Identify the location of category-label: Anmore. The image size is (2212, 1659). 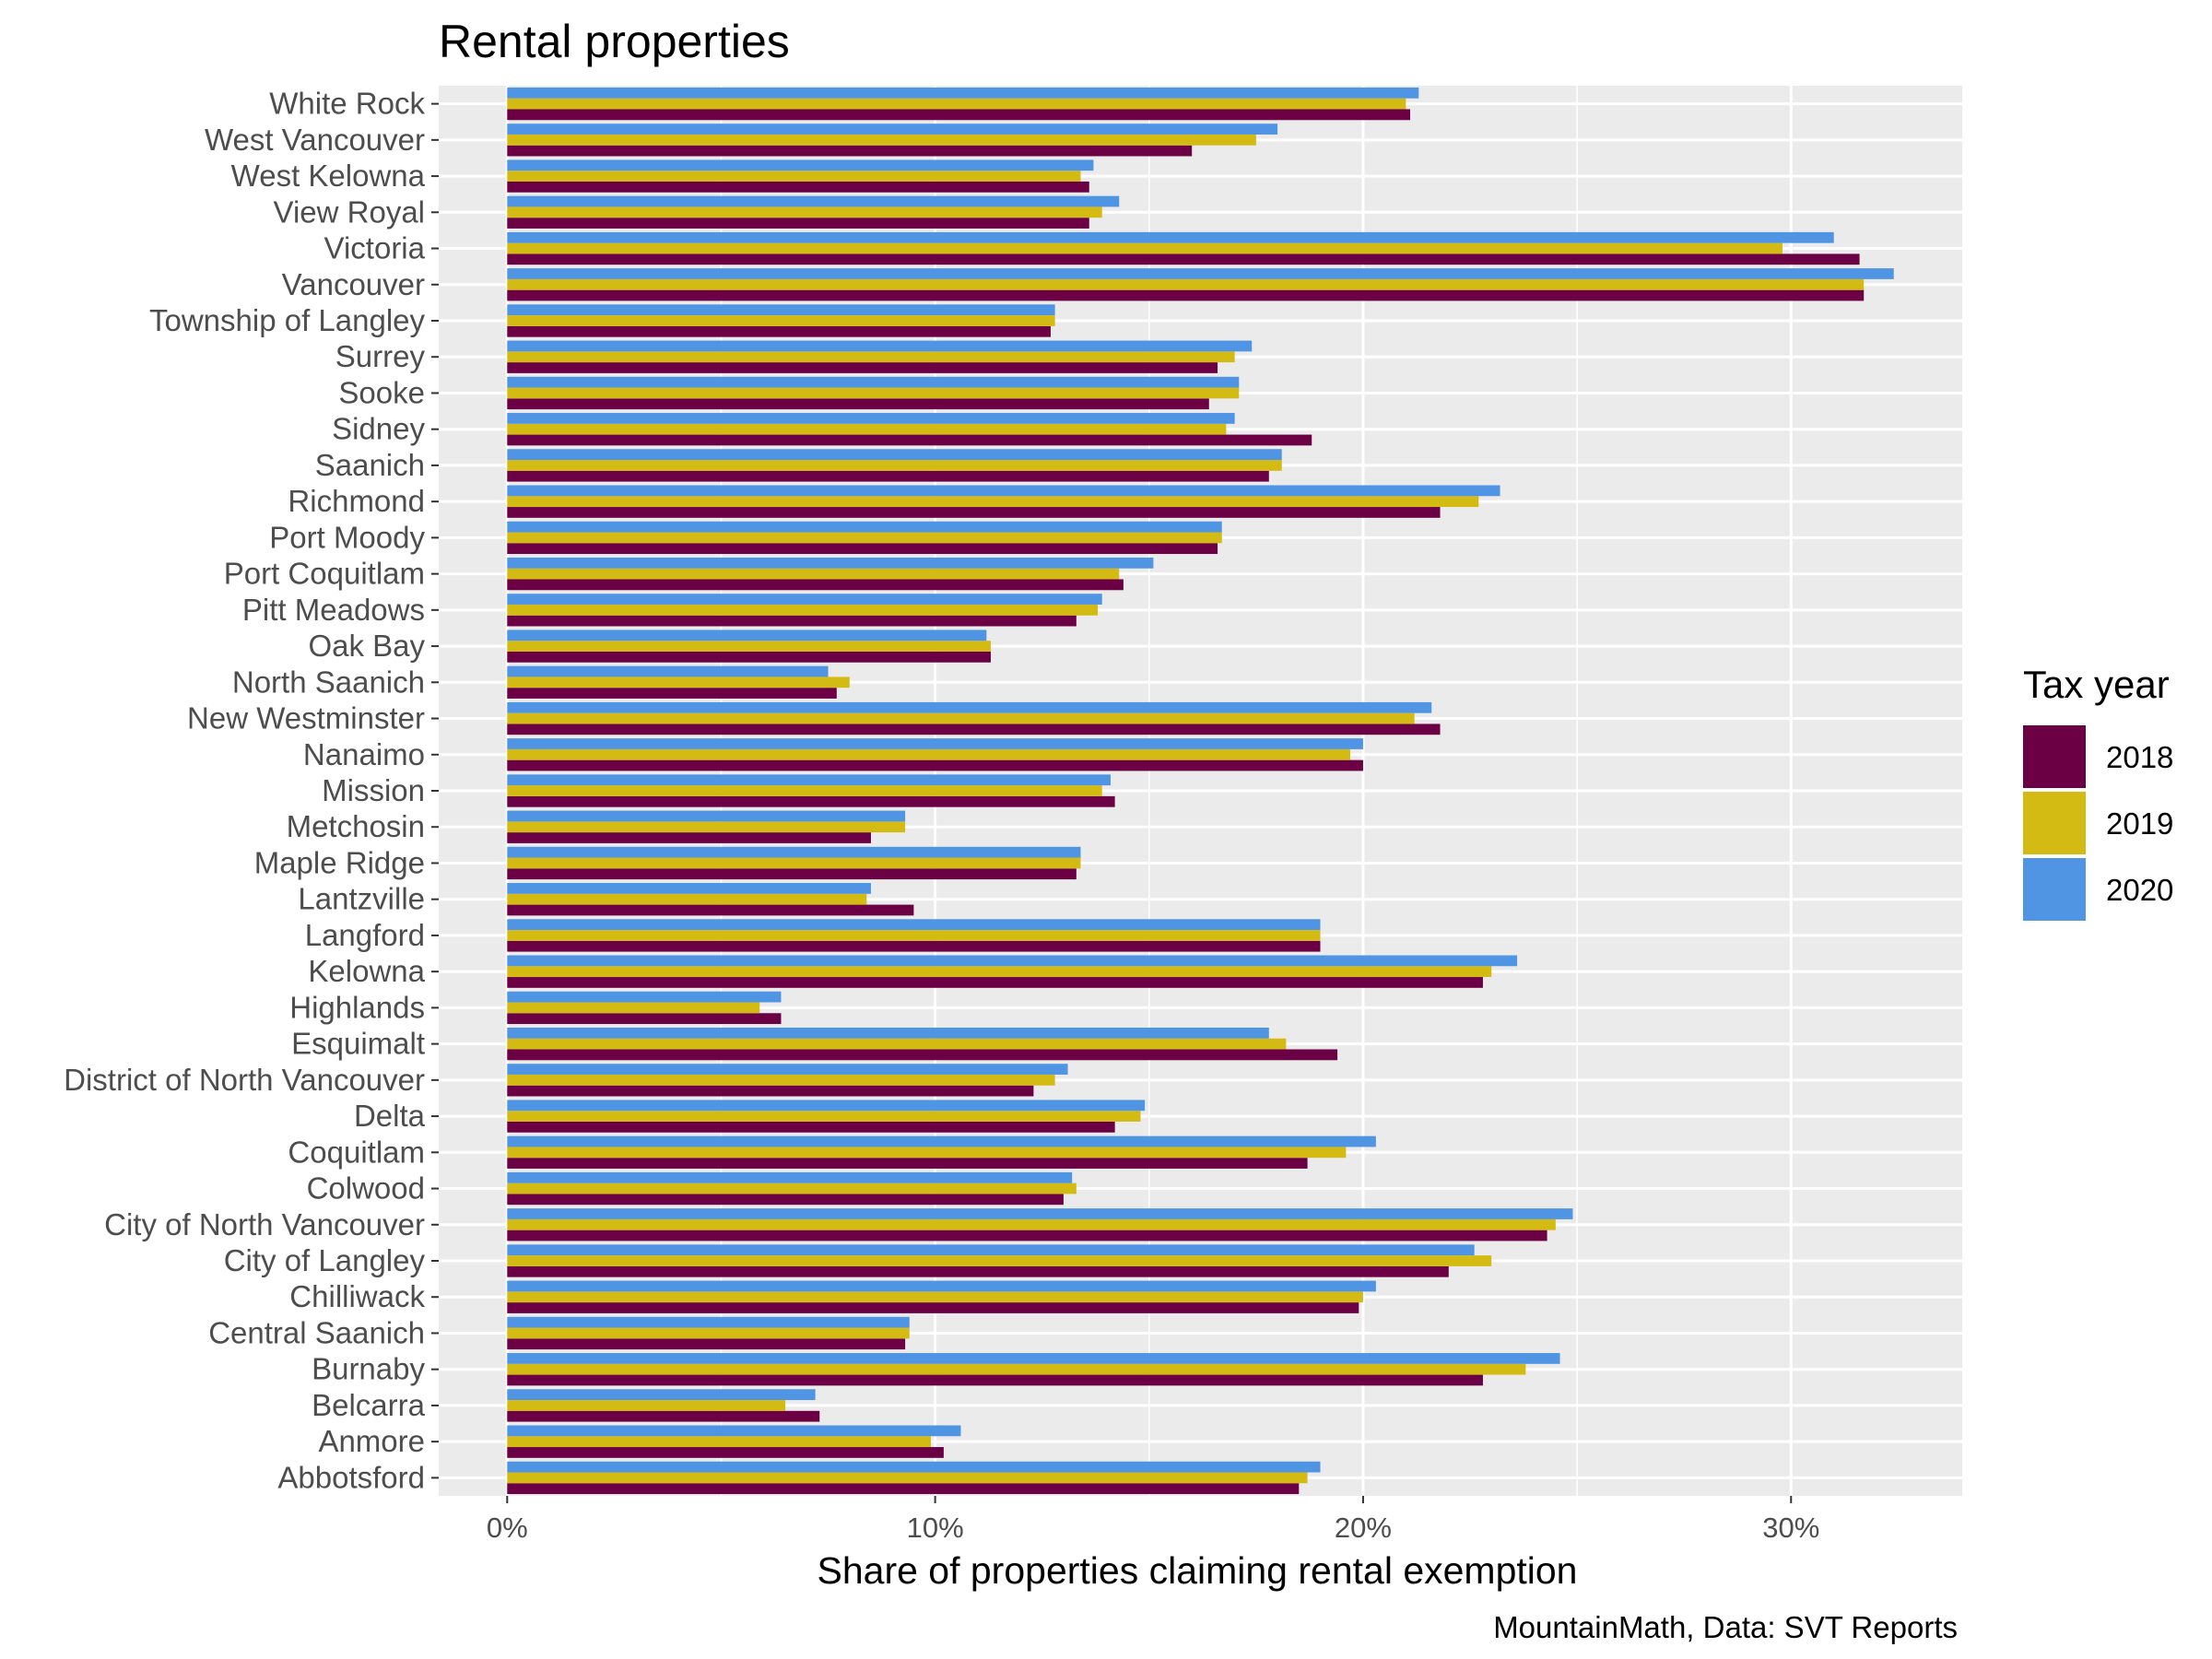
(371, 1441).